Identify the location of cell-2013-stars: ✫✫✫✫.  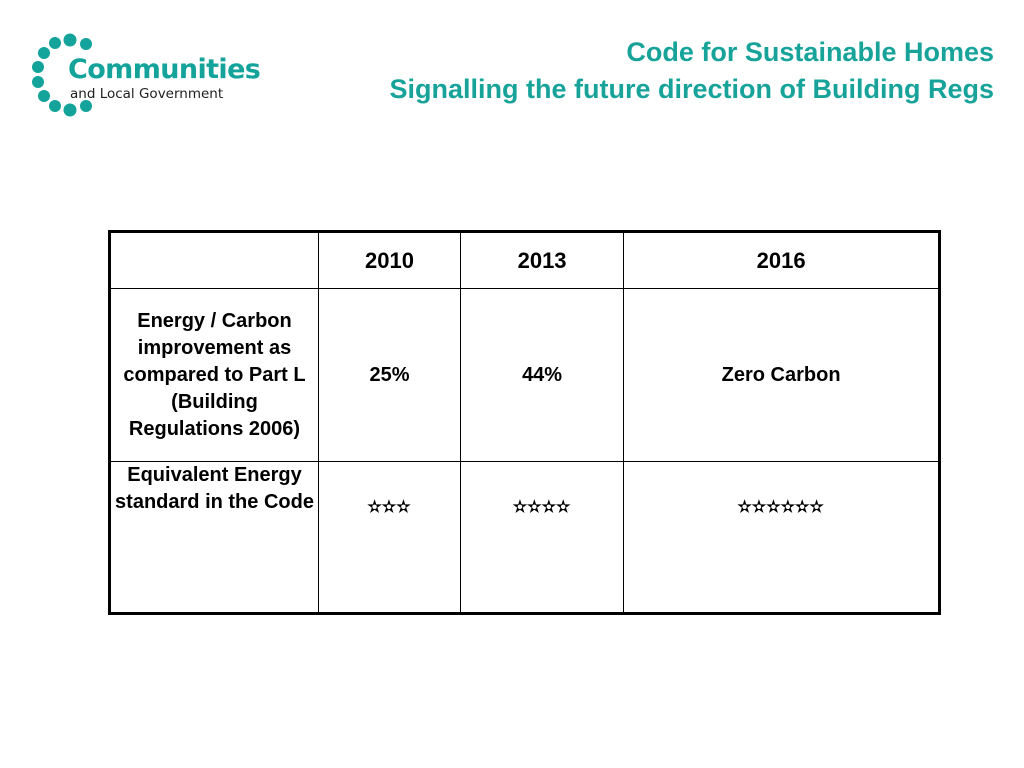
(542, 537).